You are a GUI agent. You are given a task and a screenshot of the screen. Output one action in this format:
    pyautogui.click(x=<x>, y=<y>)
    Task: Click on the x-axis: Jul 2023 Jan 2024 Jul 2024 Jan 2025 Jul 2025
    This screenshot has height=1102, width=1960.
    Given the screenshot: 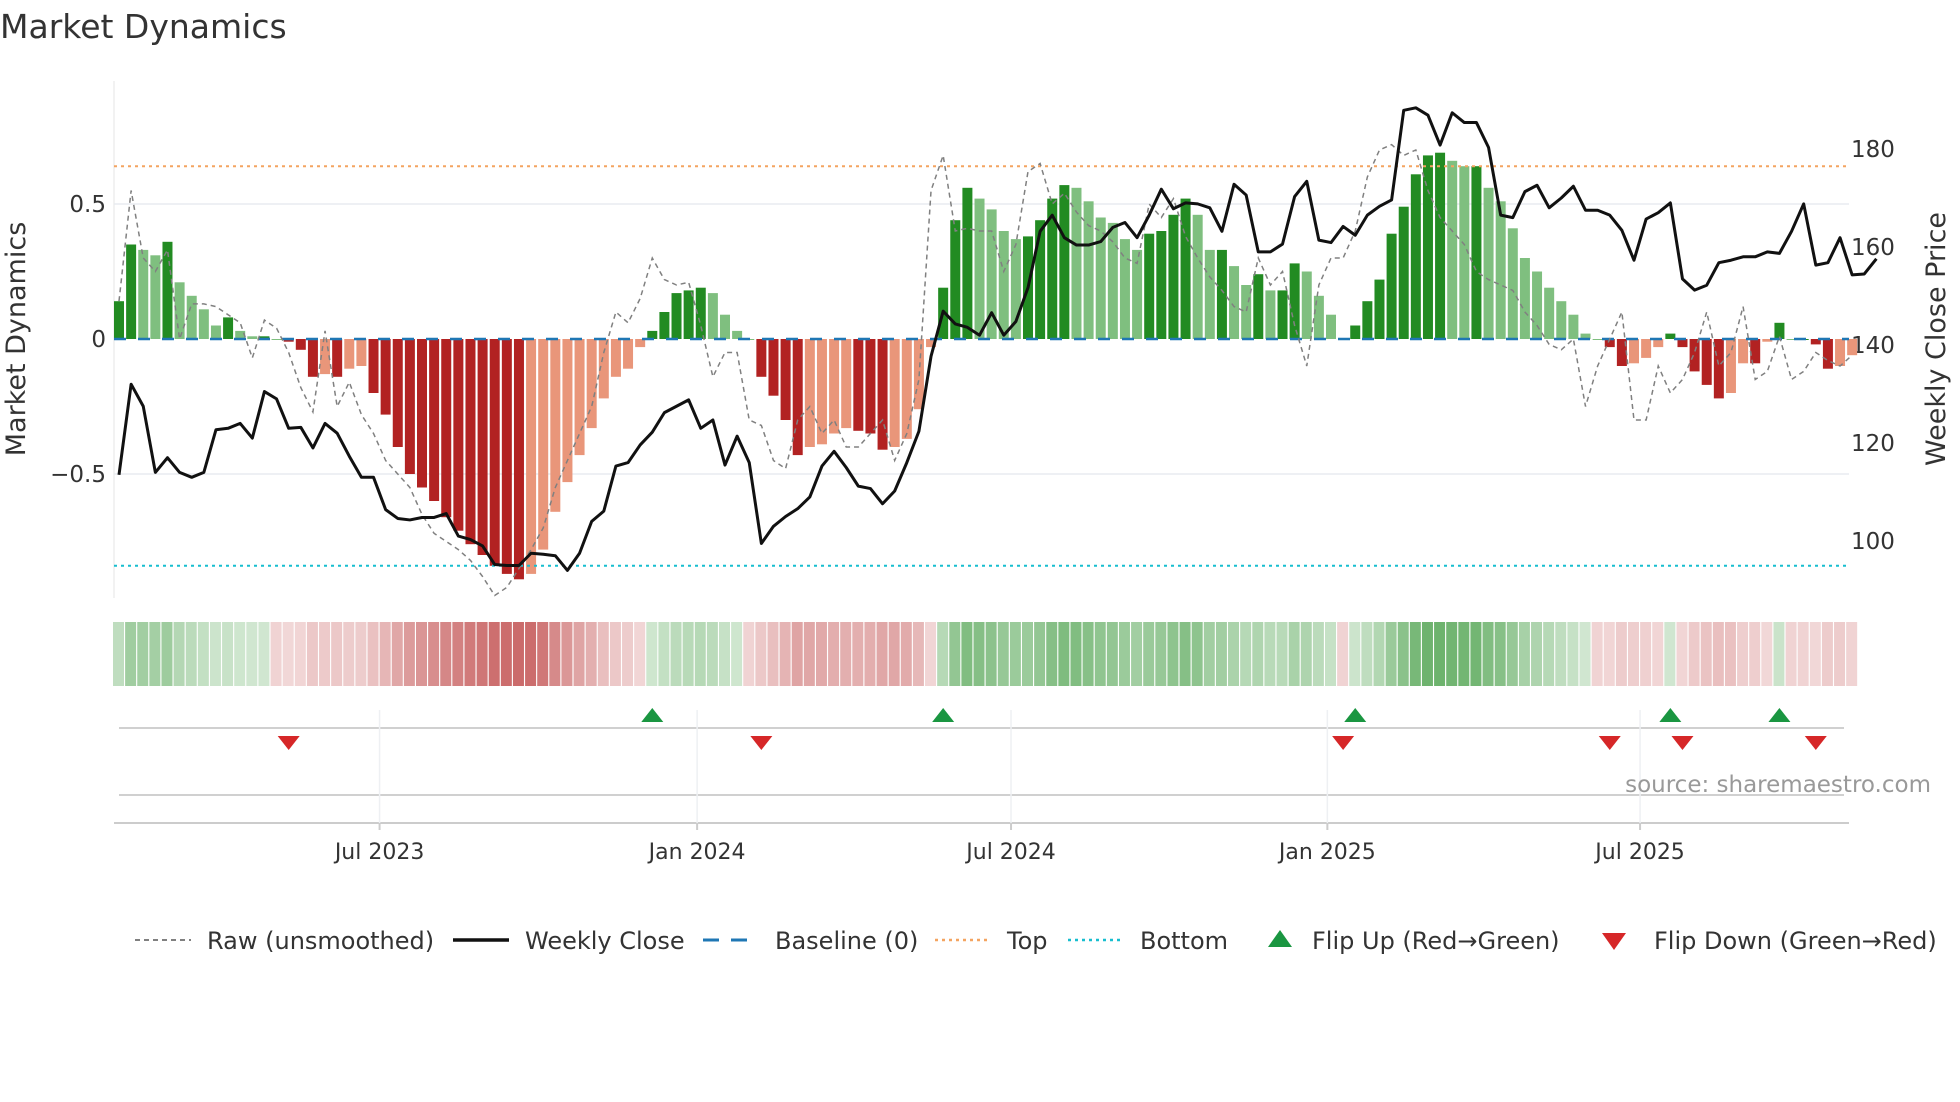 What is the action you would take?
    pyautogui.click(x=981, y=787)
    